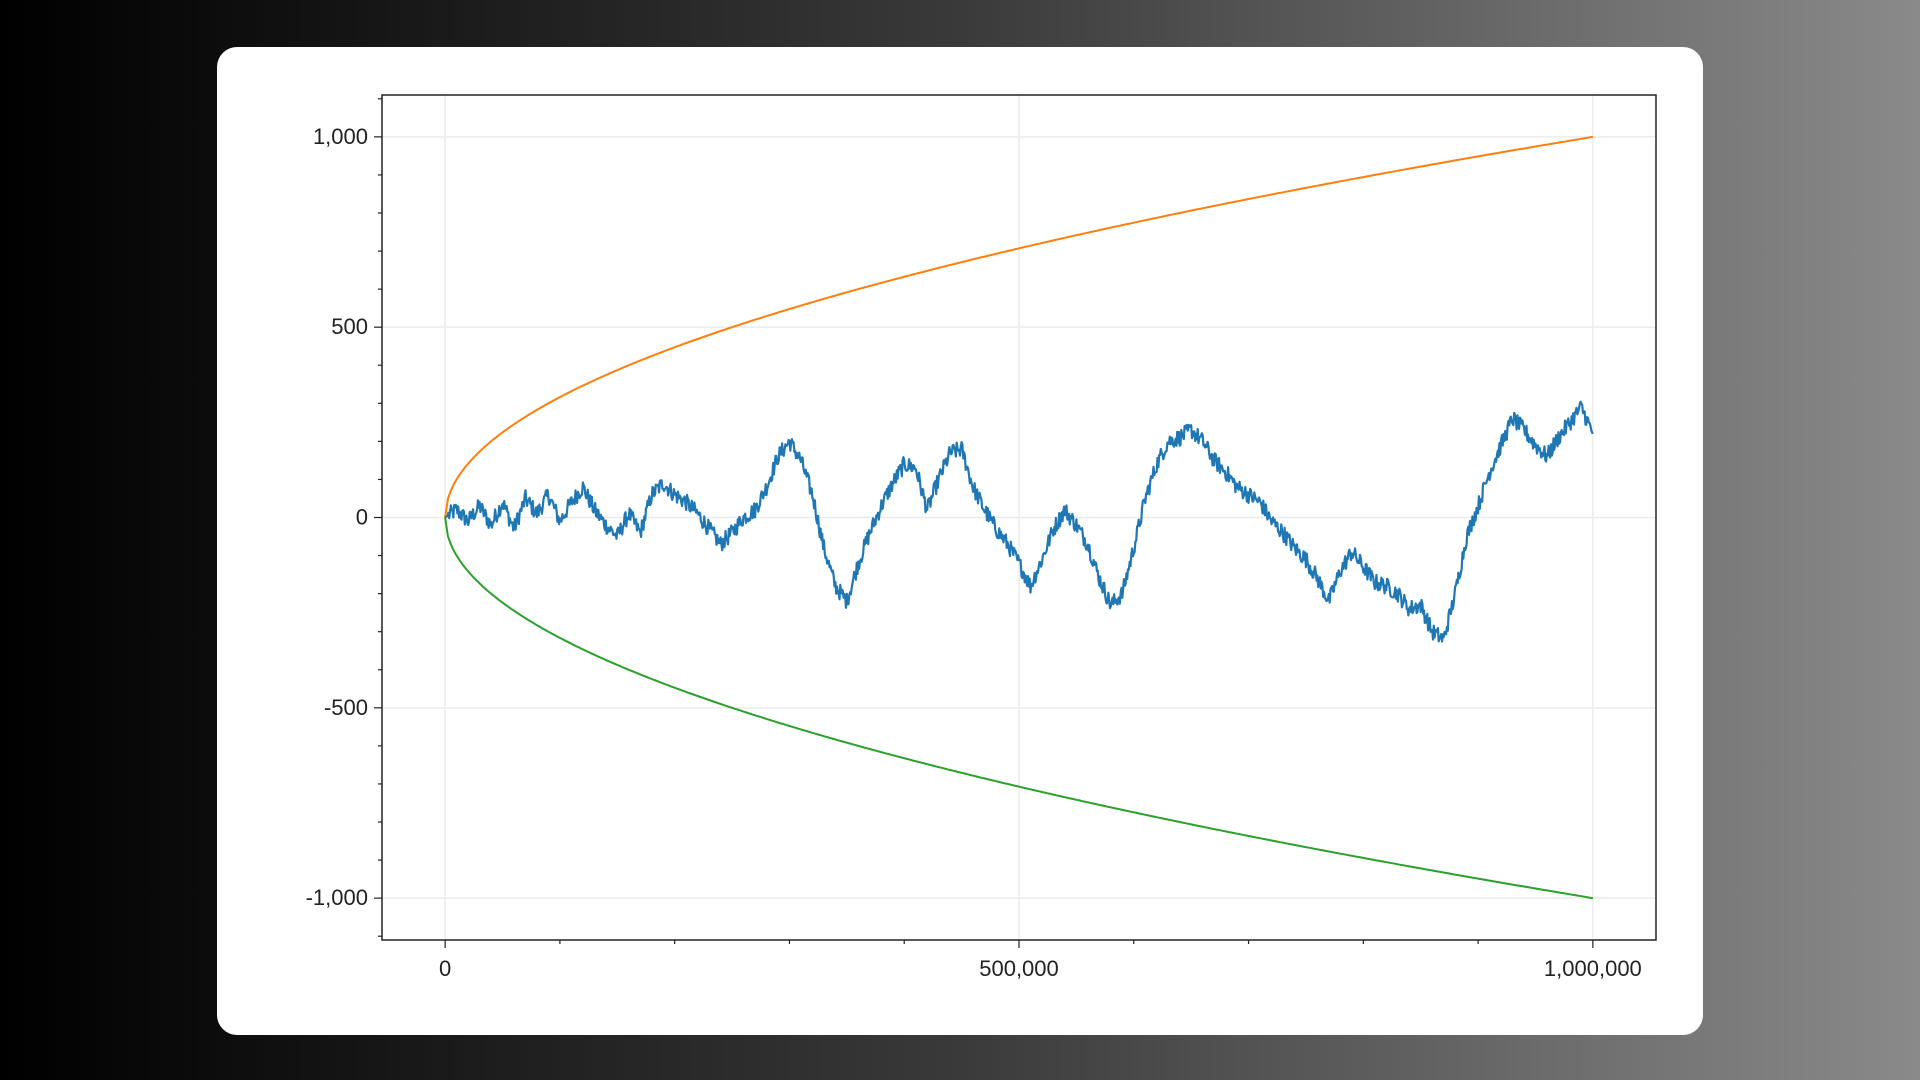 Image resolution: width=1920 pixels, height=1080 pixels. I want to click on x-tick-label: 1,000,000, so click(1593, 968).